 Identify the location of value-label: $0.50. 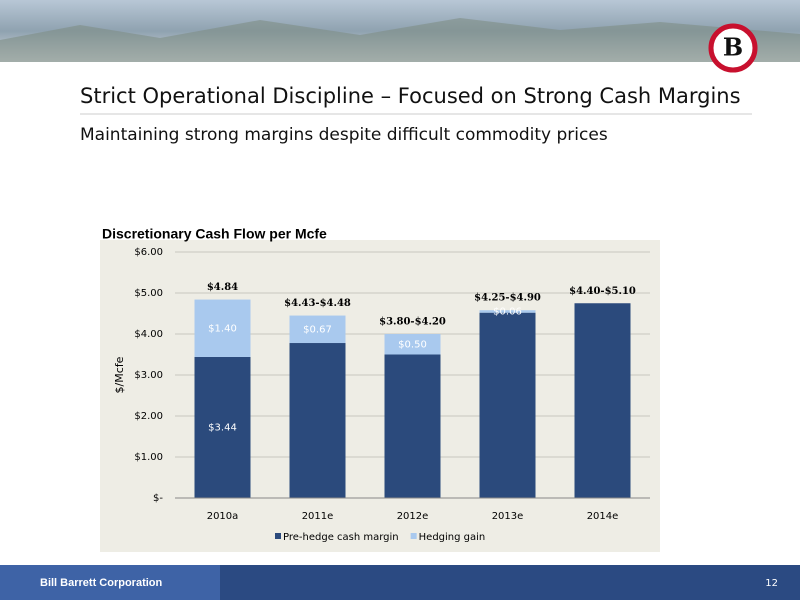
(412, 344).